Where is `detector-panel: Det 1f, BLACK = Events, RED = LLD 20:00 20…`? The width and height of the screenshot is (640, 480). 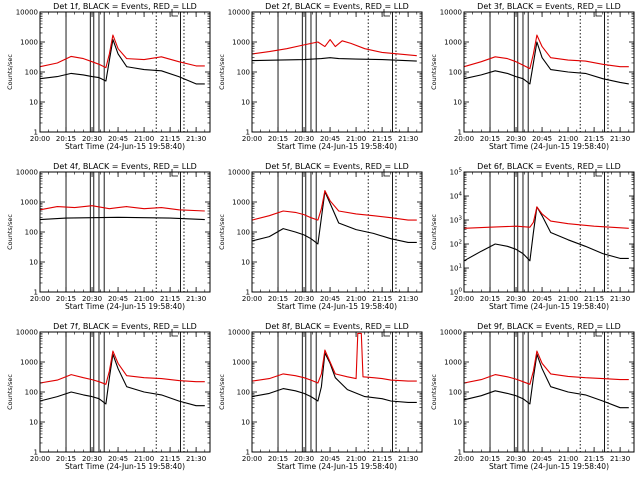
detector-panel: Det 1f, BLACK = Events, RED = LLD 20:00 20… is located at coordinates (108, 76).